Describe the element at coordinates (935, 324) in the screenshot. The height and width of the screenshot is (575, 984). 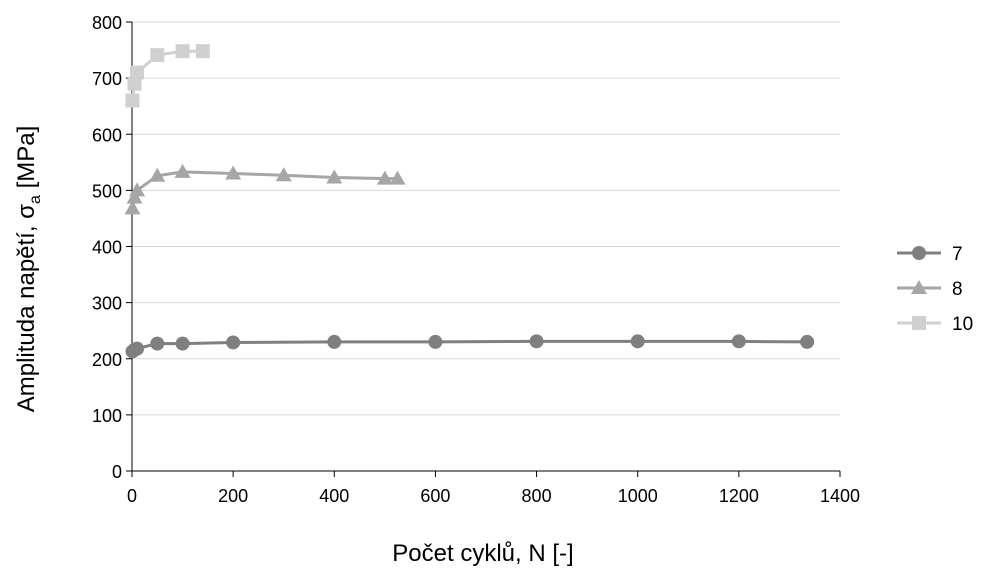
I see `legend-item-10: 10` at that location.